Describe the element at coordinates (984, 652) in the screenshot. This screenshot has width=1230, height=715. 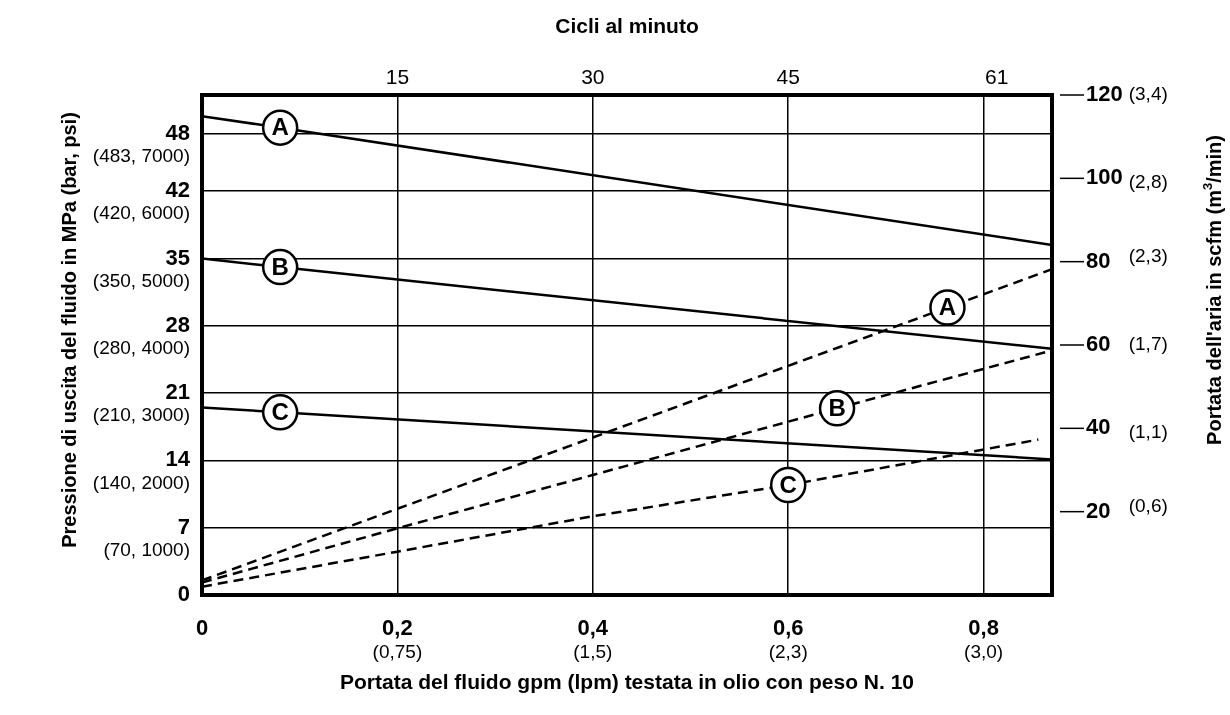
I see `text: (3,0)` at that location.